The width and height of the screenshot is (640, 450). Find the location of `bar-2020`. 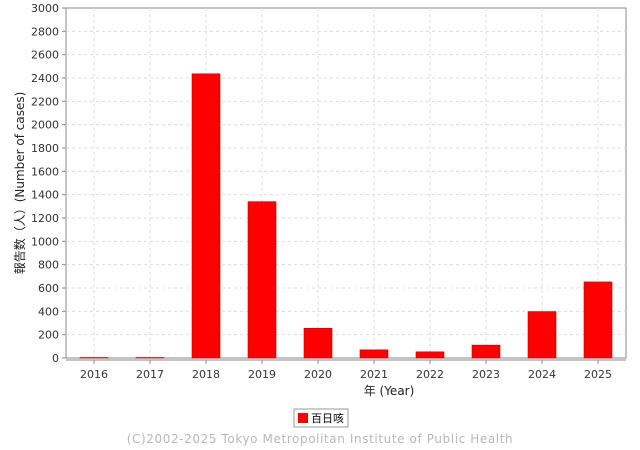

bar-2020 is located at coordinates (318, 343).